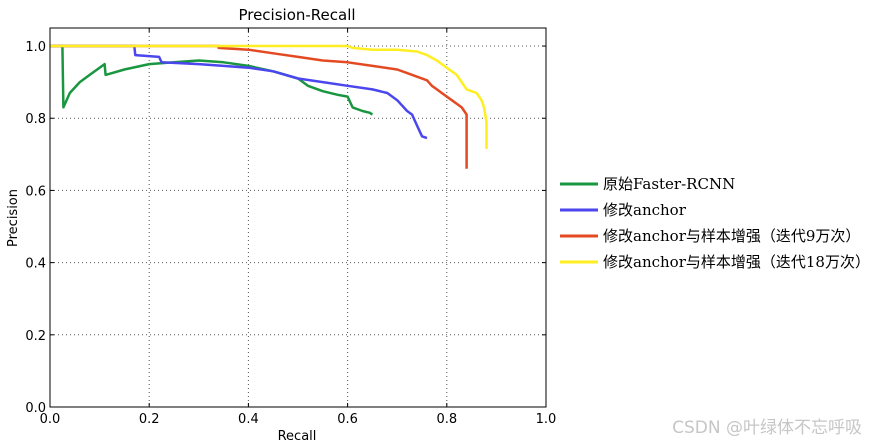  What do you see at coordinates (347, 419) in the screenshot?
I see `x-tick-label: 0.6` at bounding box center [347, 419].